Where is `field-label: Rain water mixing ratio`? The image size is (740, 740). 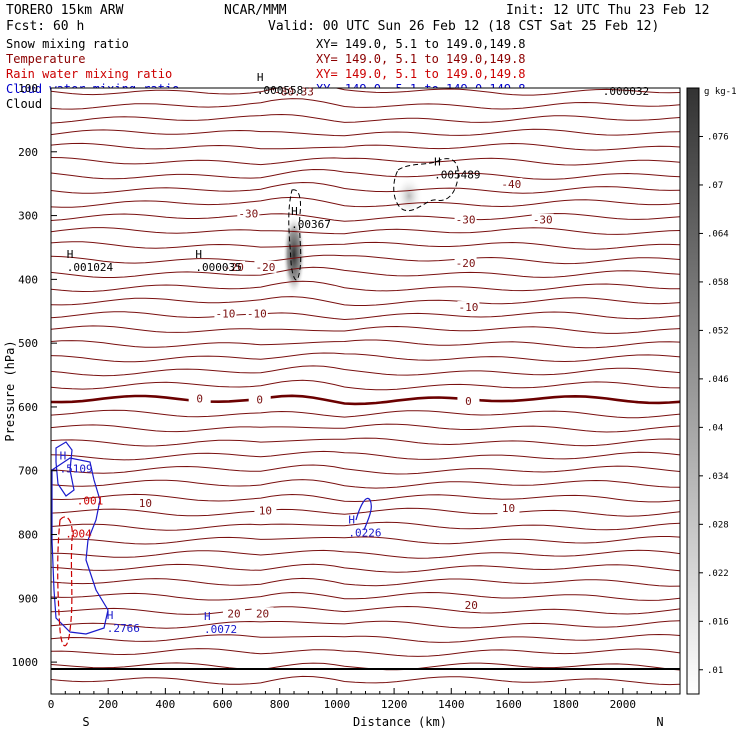
field-label: Rain water mixing ratio is located at coordinates (89, 74).